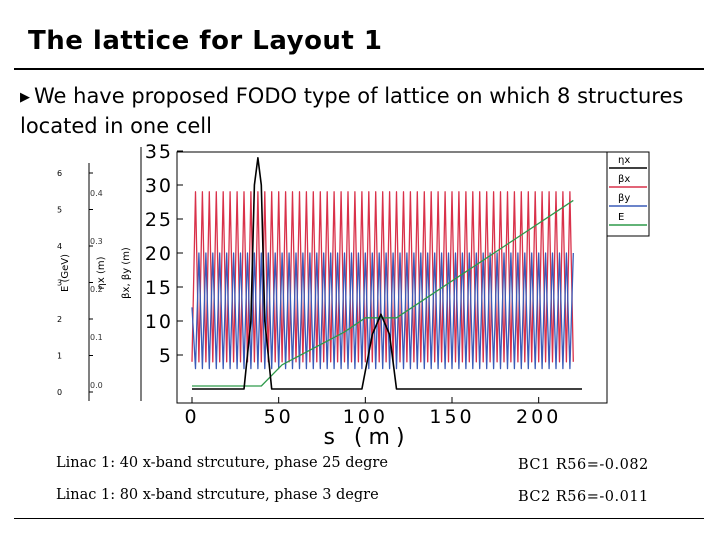 Image resolution: width=720 pixels, height=540 pixels. I want to click on e-tick-label: 6, so click(59, 173).